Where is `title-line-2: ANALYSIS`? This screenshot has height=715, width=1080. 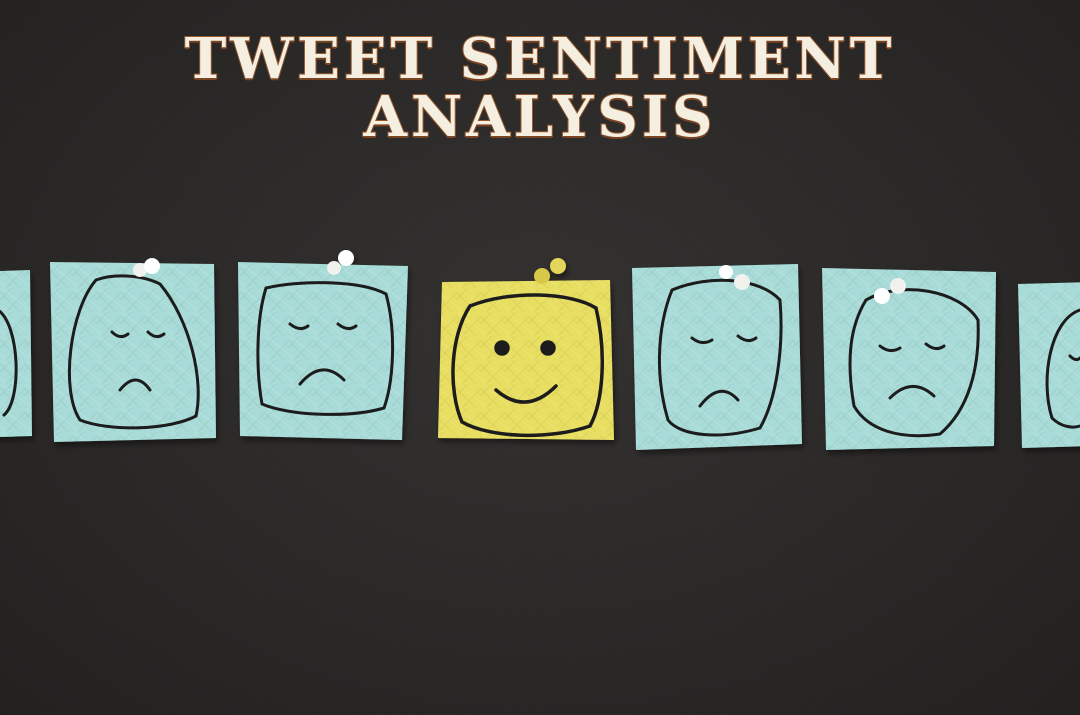
title-line-2: ANALYSIS is located at coordinates (540, 117).